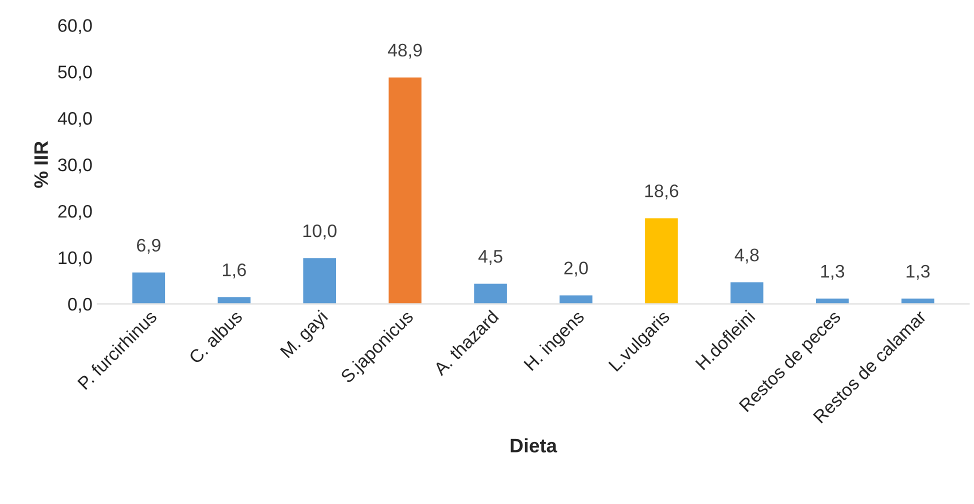 The image size is (974, 504). Describe the element at coordinates (534, 445) in the screenshot. I see `x-axis-title: Dieta` at that location.